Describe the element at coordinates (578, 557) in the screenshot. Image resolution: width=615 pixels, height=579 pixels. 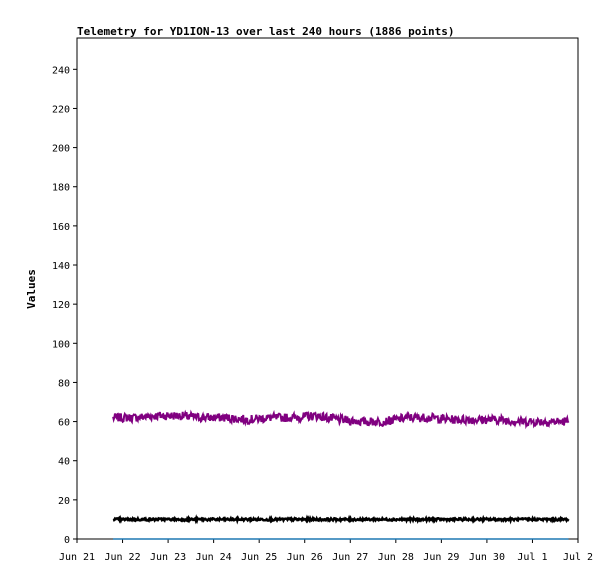
I see `x-tick-label: Jul 2` at that location.